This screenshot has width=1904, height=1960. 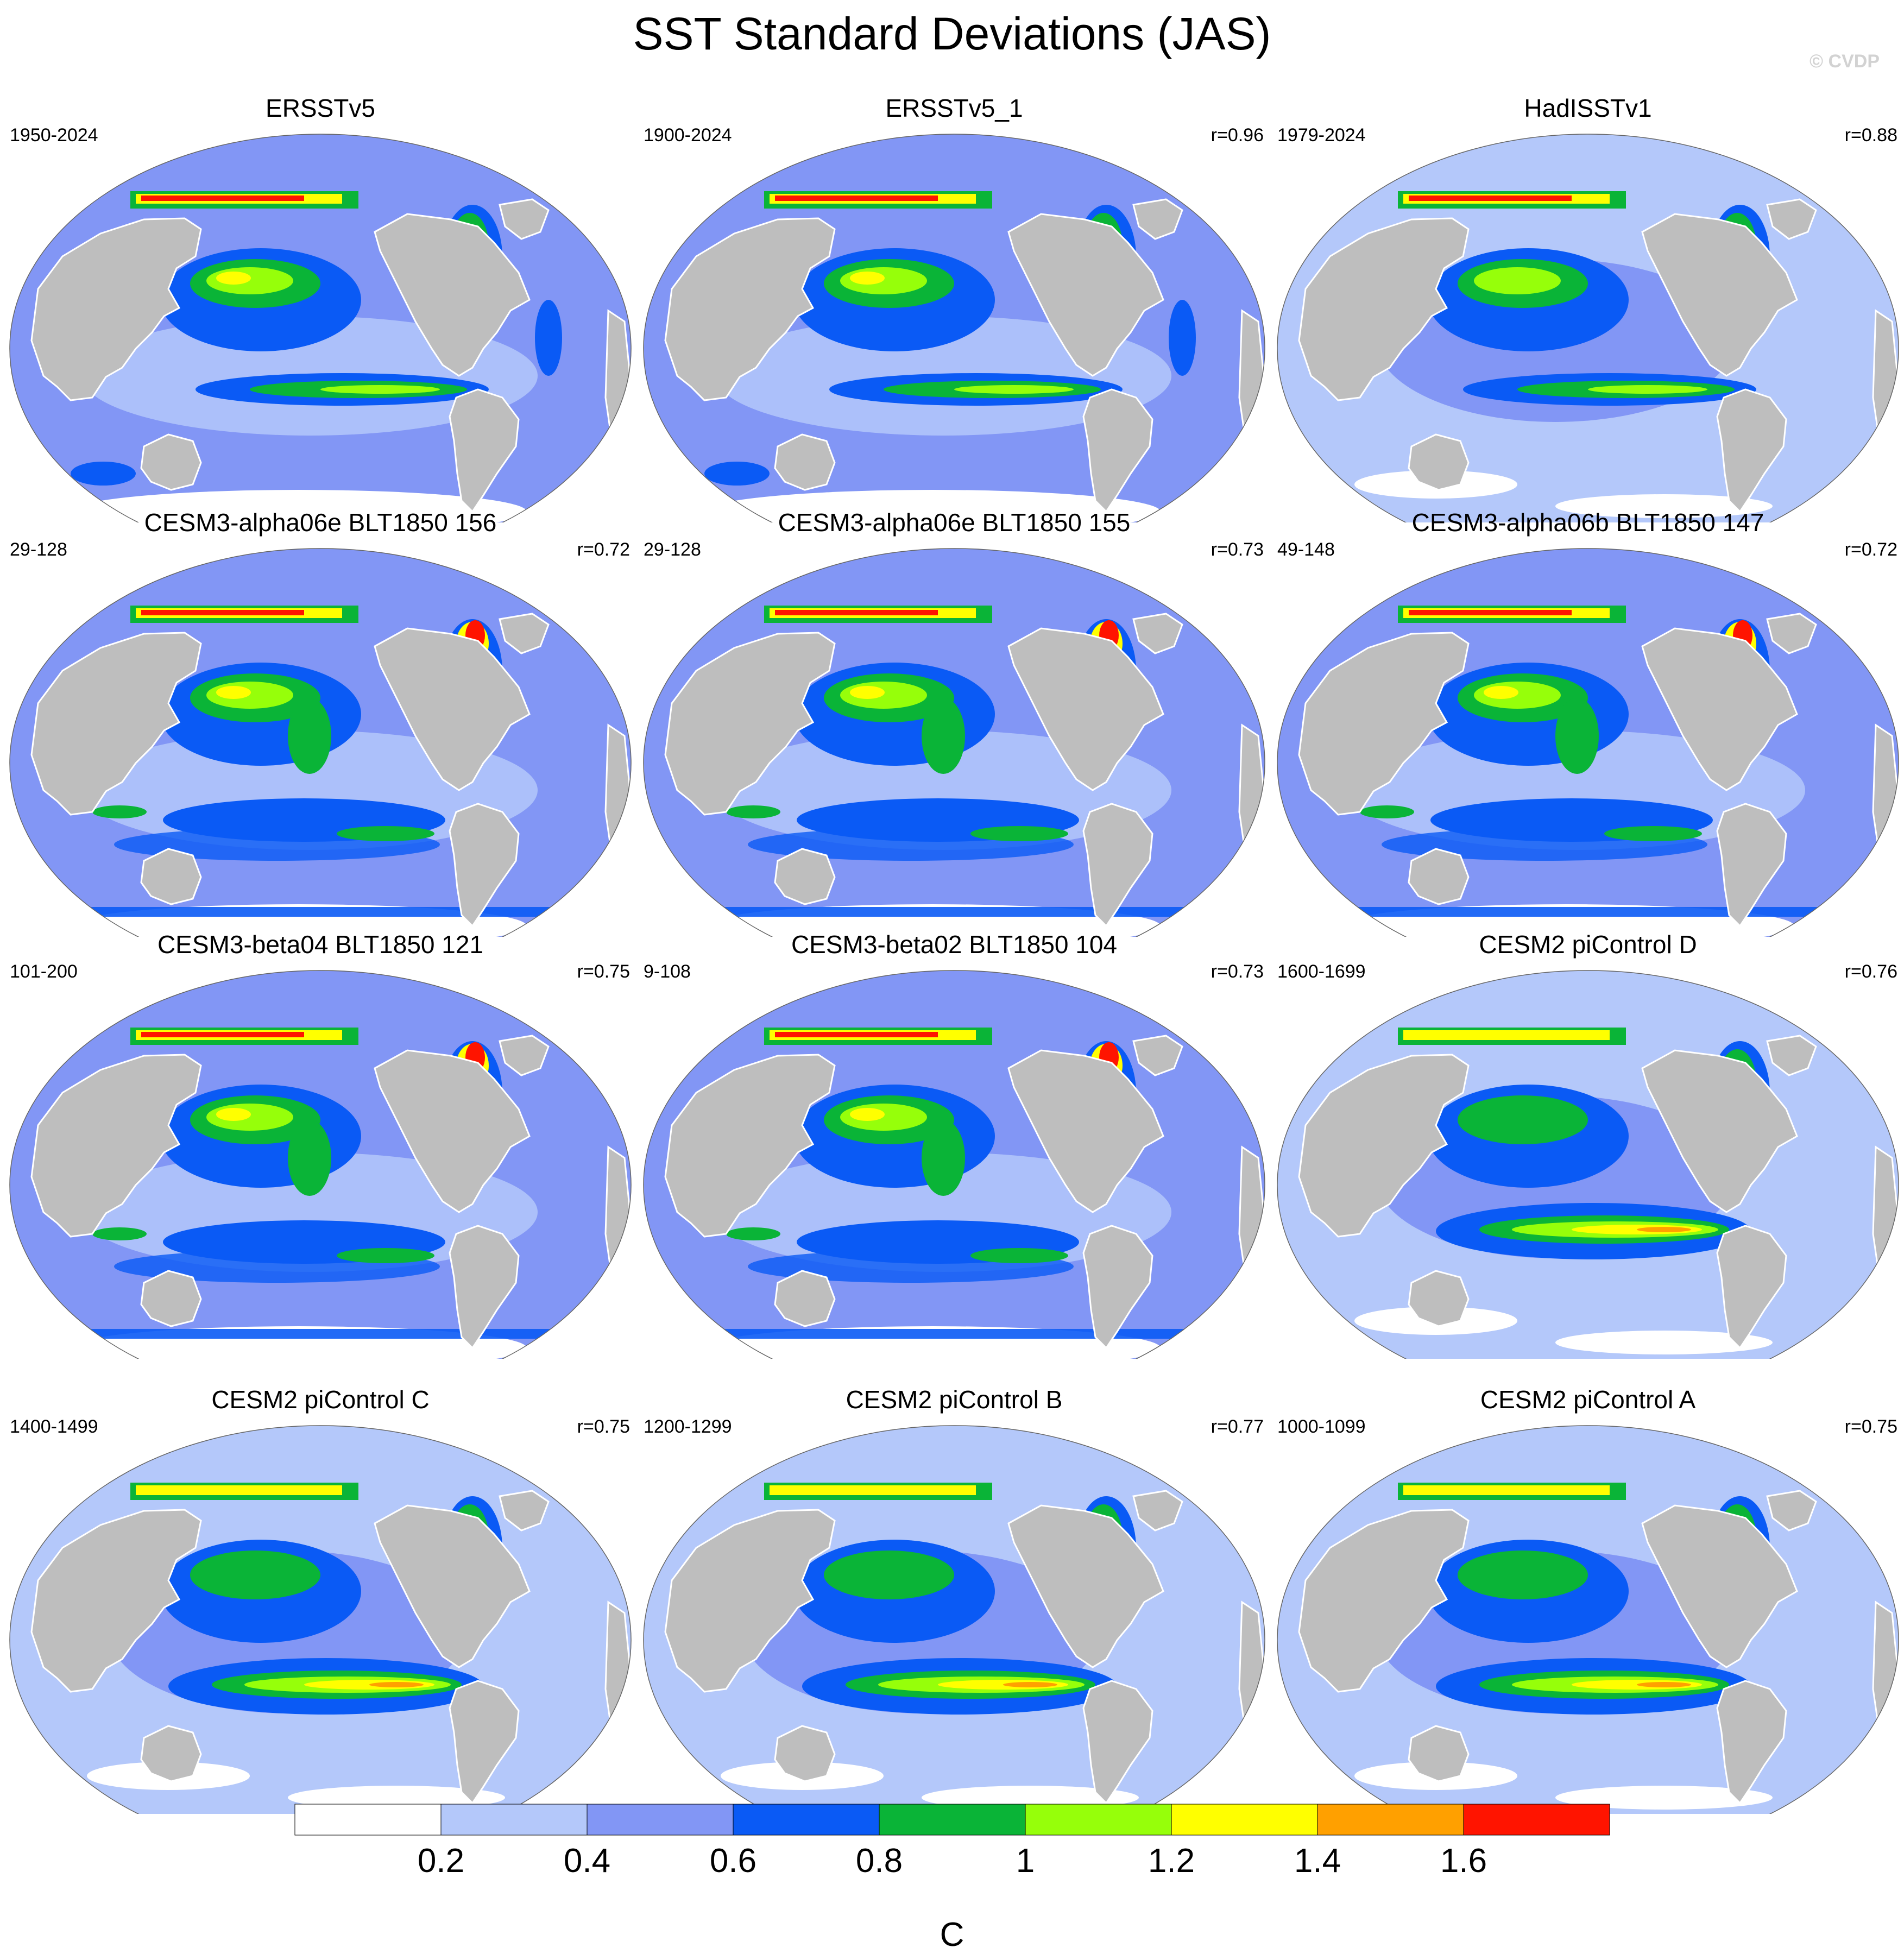 I want to click on panel-title: HadISSTv1, so click(x=1588, y=108).